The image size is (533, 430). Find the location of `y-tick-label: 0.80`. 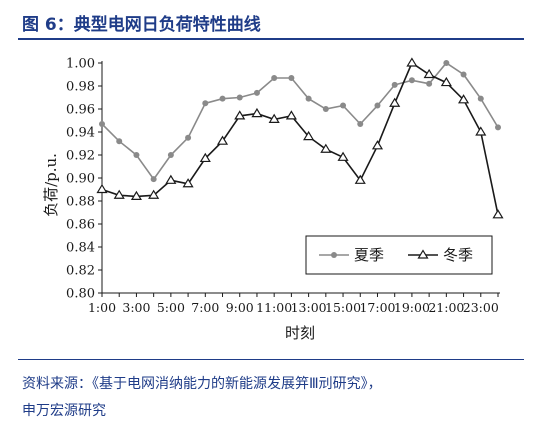

y-tick-label: 0.80 is located at coordinates (80, 294).